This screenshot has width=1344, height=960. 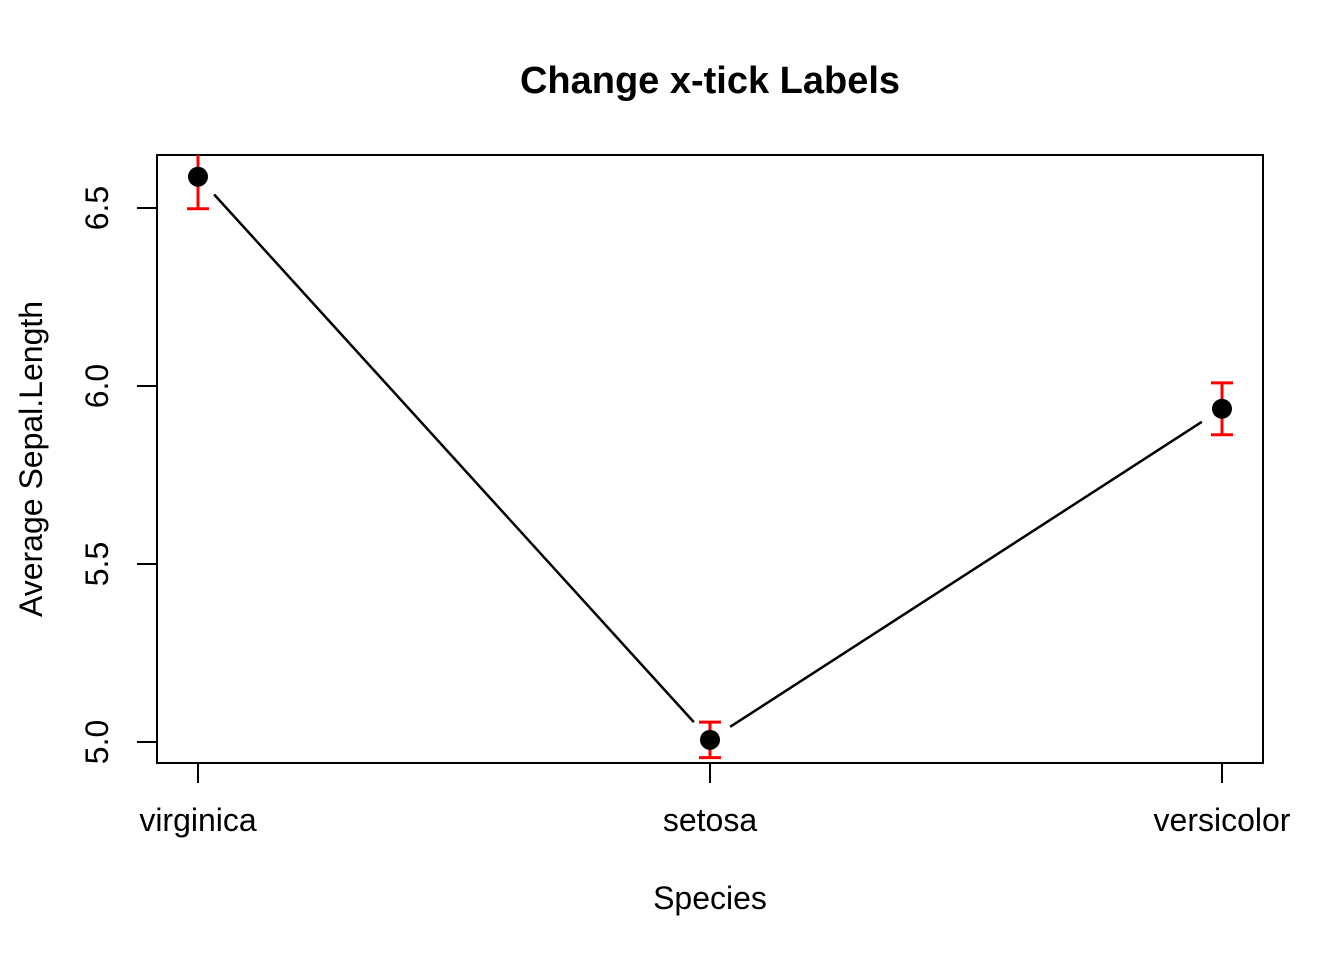 What do you see at coordinates (710, 898) in the screenshot?
I see `x-axis-title: Species` at bounding box center [710, 898].